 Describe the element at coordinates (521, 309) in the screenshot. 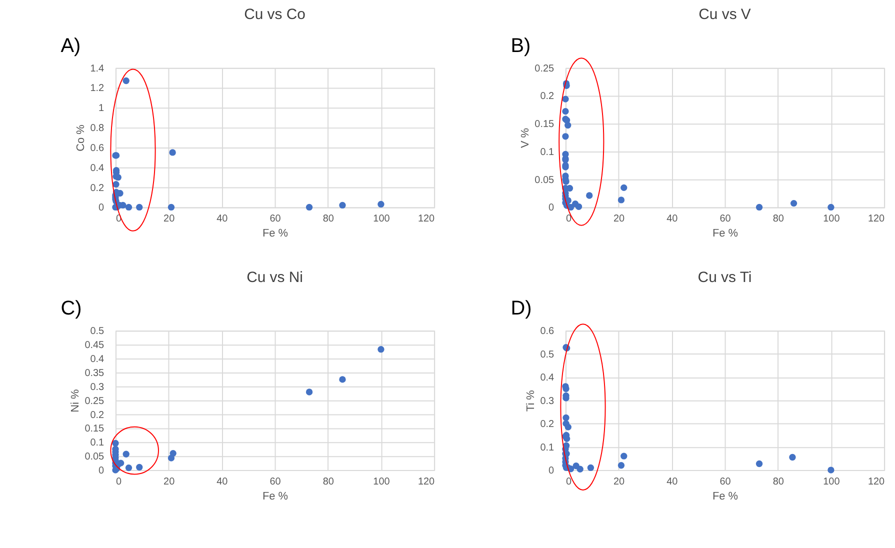

I see `text: D)` at that location.